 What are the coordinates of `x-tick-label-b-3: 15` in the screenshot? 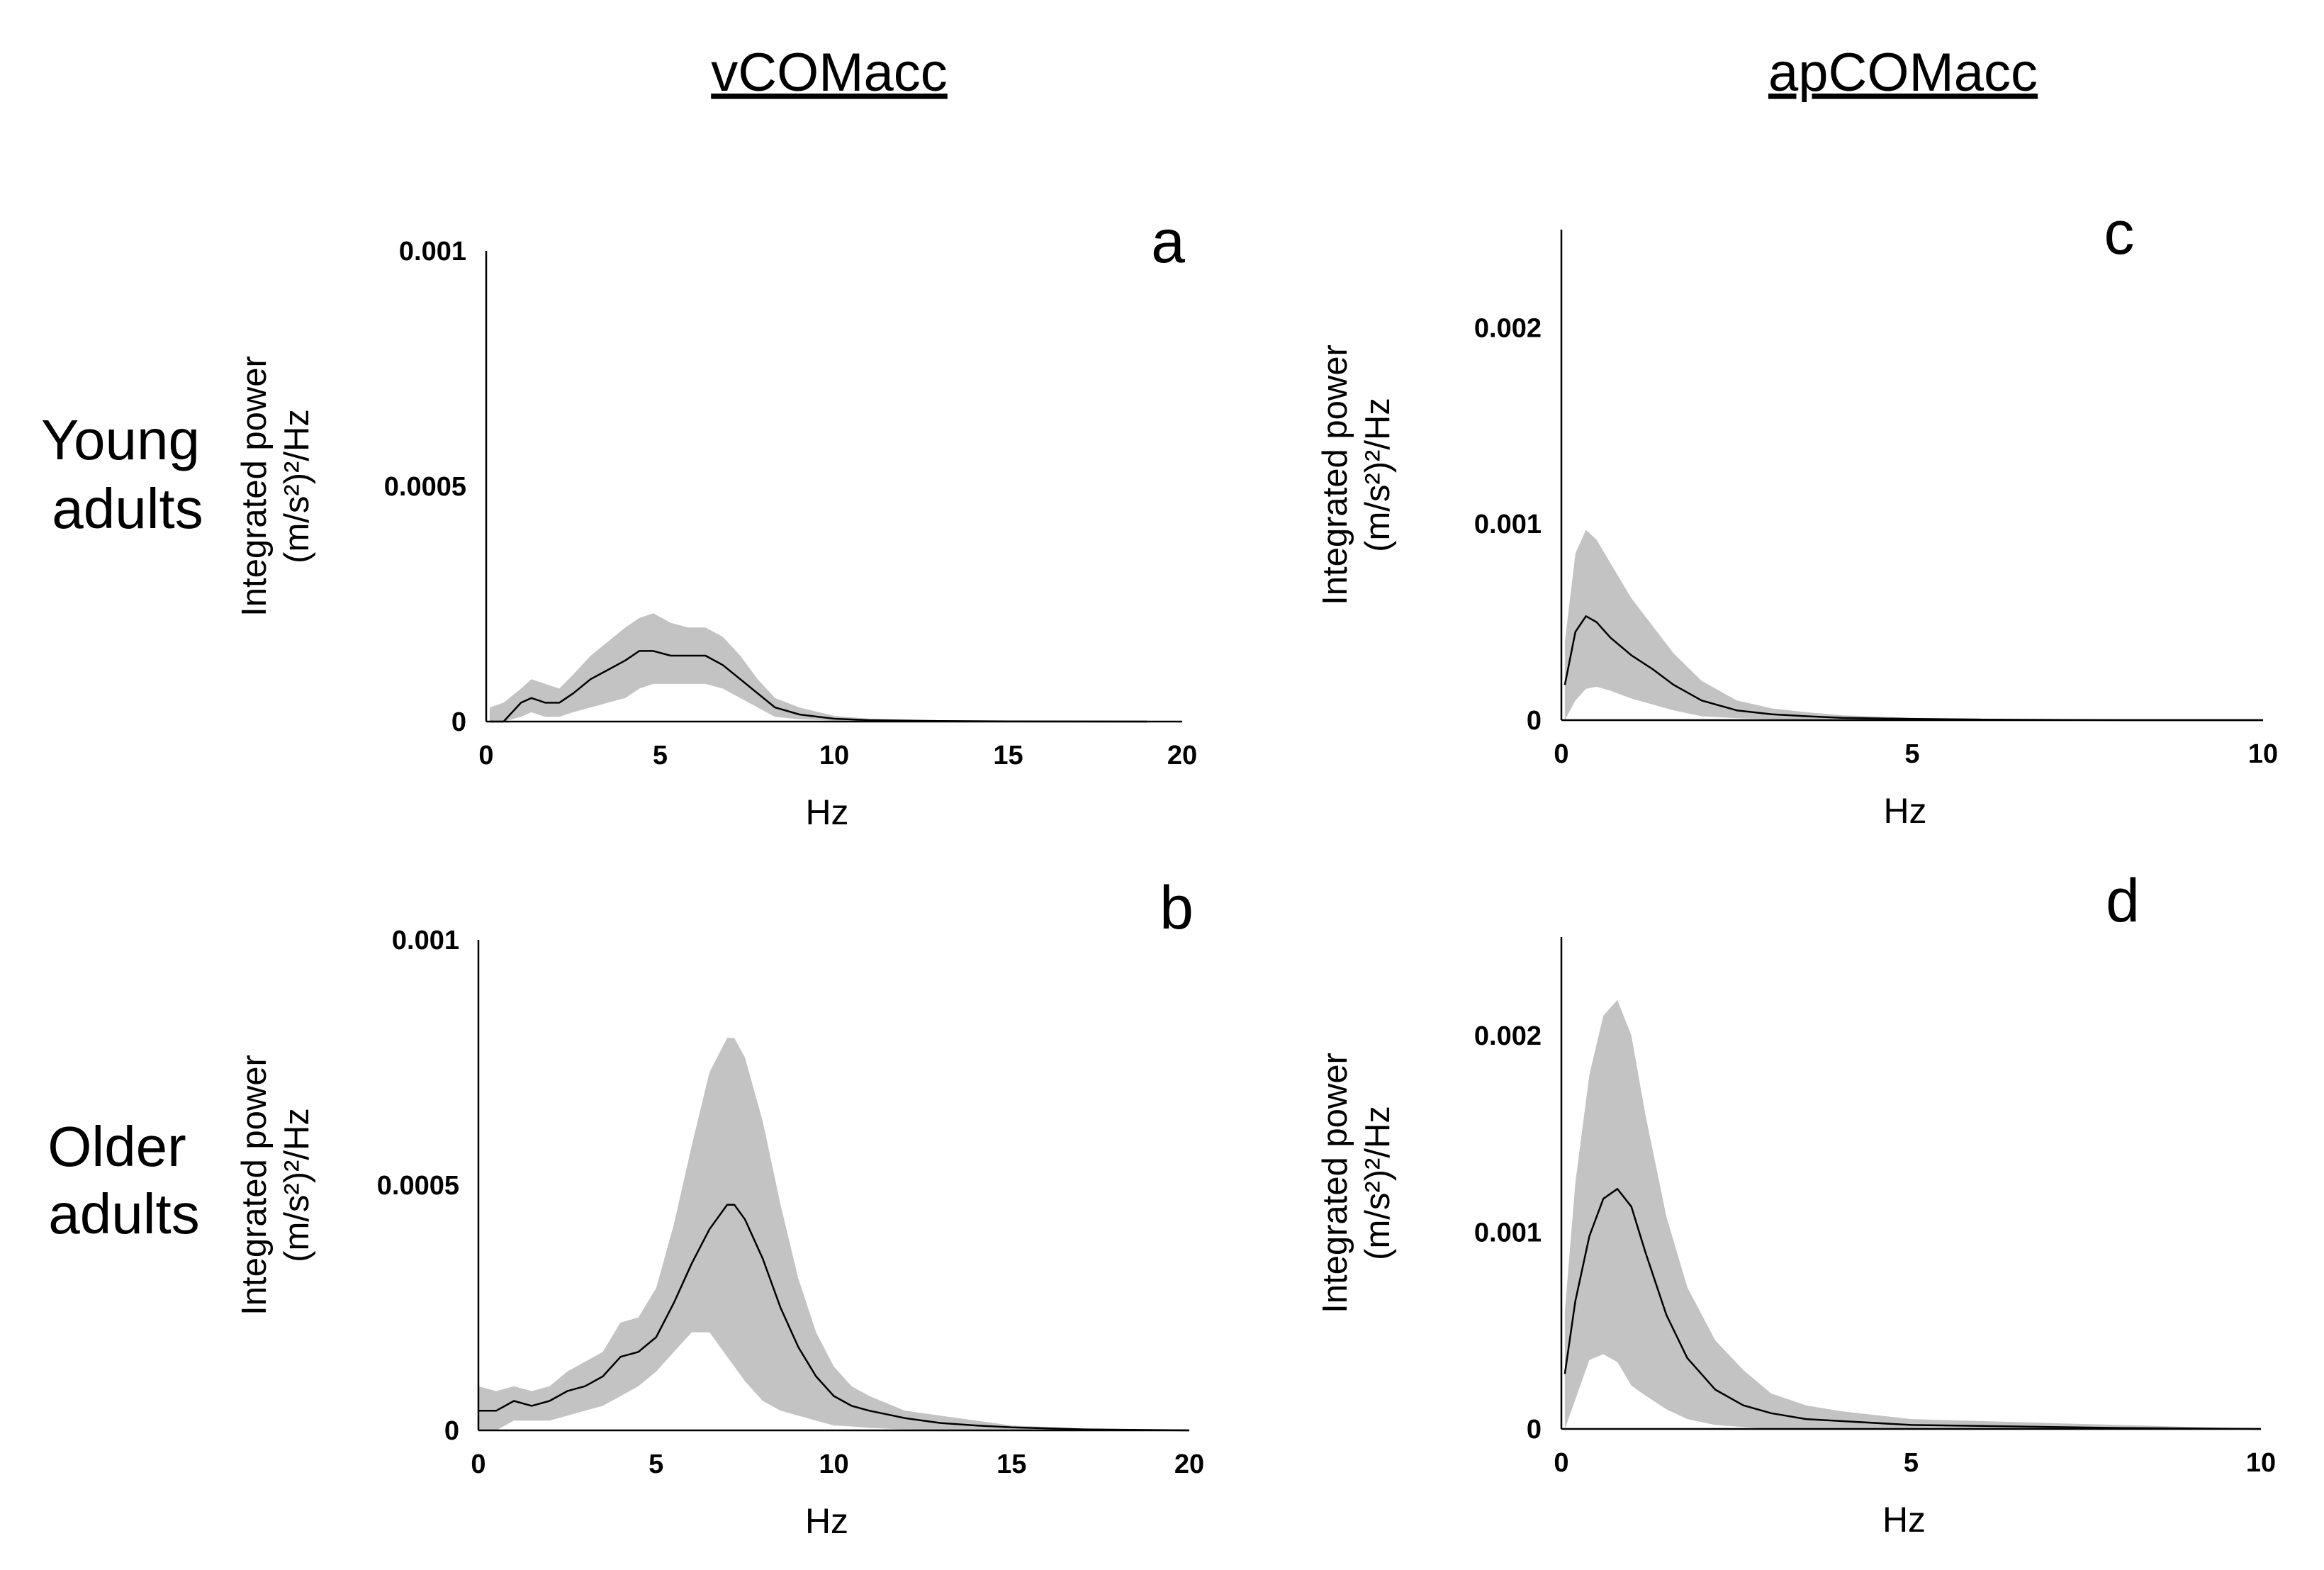 It's located at (1012, 1464).